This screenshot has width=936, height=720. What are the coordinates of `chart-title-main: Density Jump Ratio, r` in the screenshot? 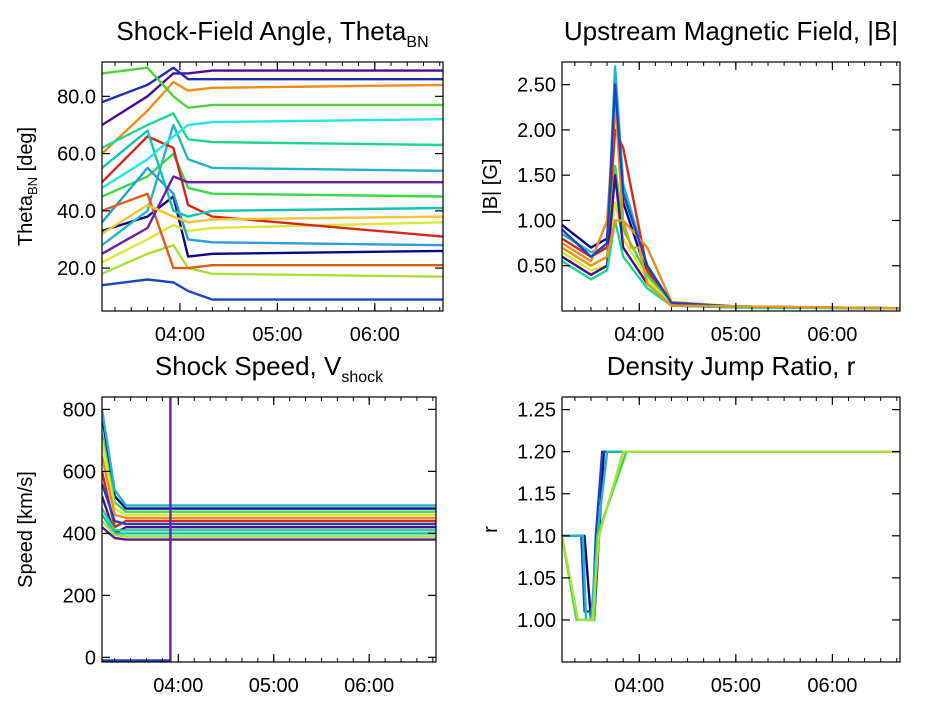 It's located at (731, 366).